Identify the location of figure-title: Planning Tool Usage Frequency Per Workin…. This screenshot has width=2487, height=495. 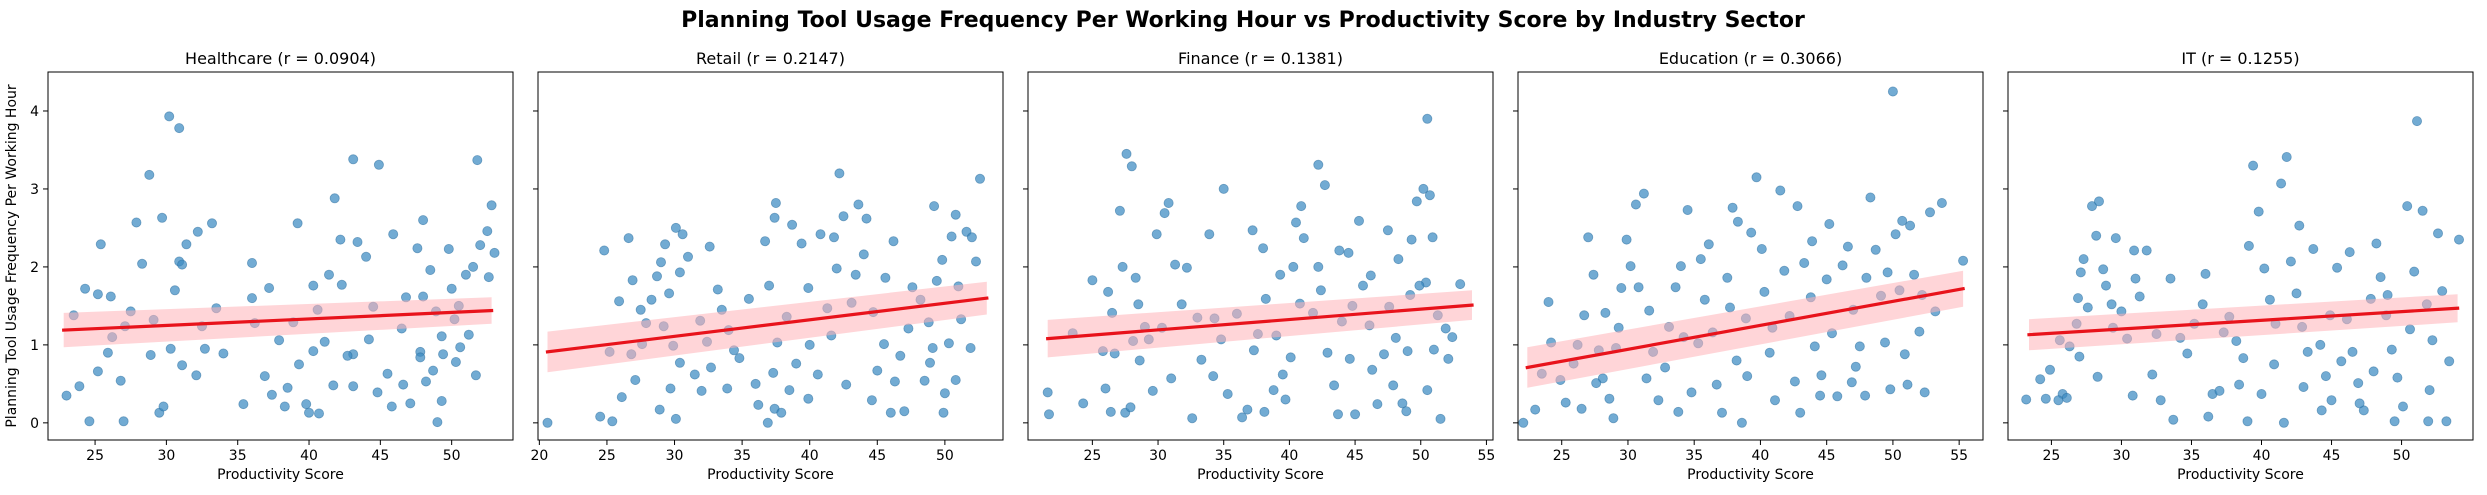
(1243, 20).